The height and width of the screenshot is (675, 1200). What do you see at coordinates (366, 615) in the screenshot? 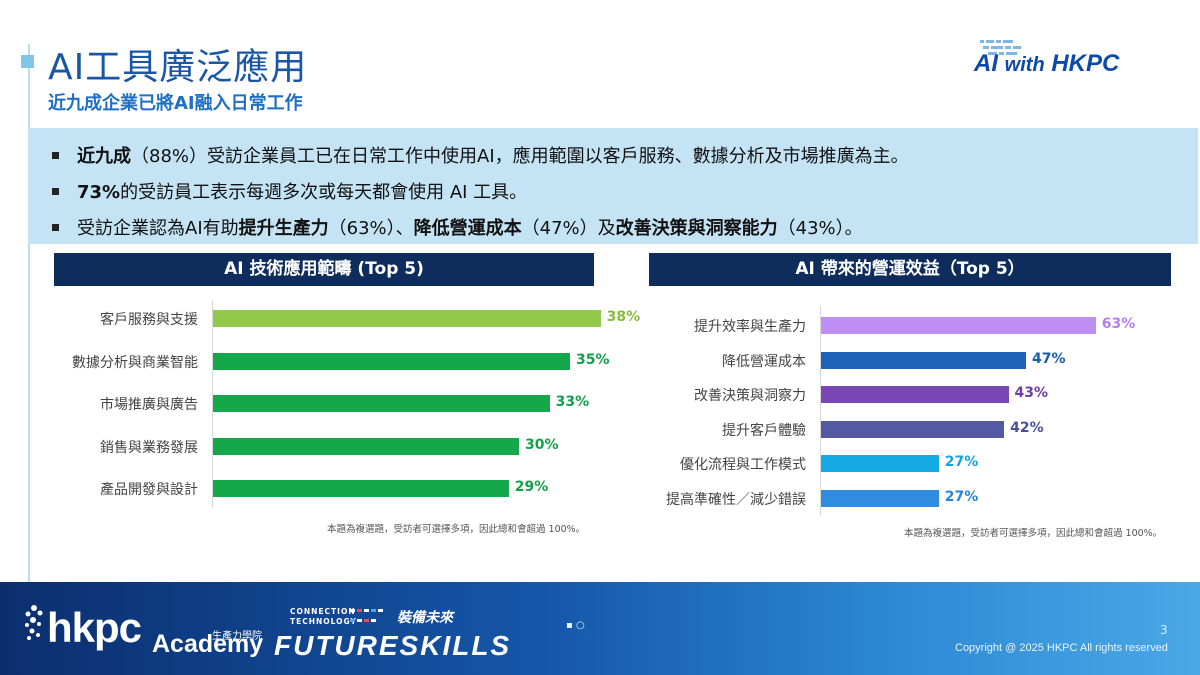
I see `tagline-pixels-icon` at bounding box center [366, 615].